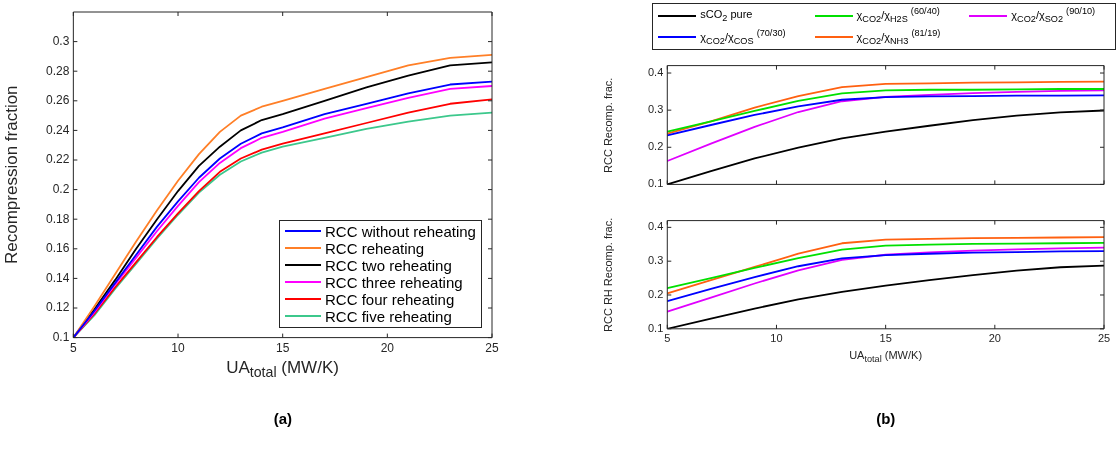  I want to click on y-axis-title: RCC Recomp. frac., so click(608, 125).